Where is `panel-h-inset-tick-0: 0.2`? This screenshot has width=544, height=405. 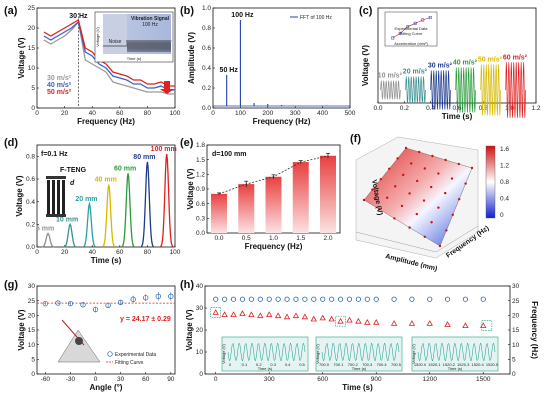
panel-h-inset-tick-0: 0.2 is located at coordinates (259, 364).